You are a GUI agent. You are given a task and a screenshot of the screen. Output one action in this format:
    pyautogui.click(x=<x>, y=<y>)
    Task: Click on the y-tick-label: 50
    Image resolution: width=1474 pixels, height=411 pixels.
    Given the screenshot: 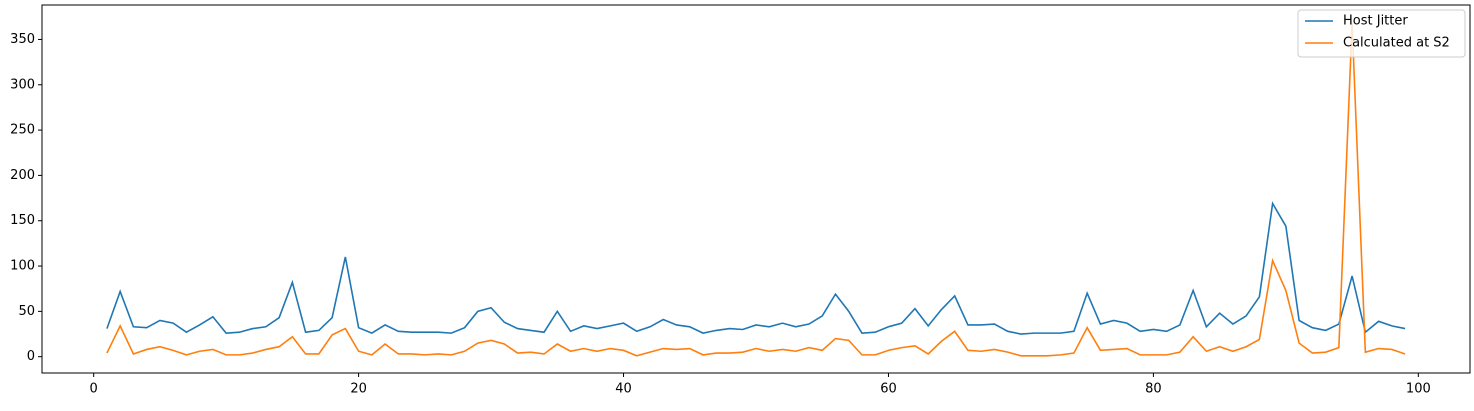 What is the action you would take?
    pyautogui.click(x=26, y=311)
    